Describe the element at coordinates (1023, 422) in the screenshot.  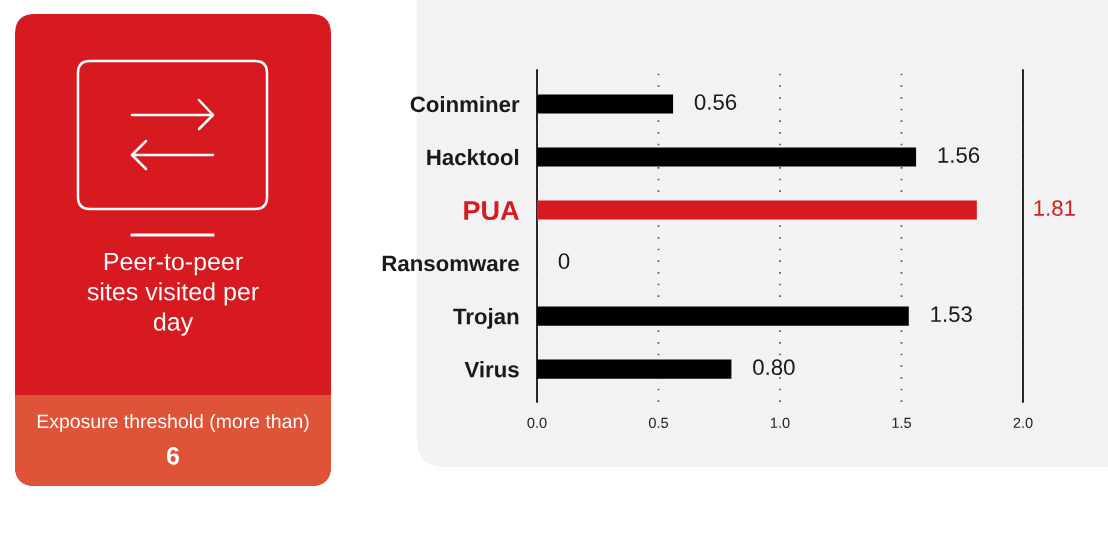
I see `x-tick-label: 2.0` at that location.